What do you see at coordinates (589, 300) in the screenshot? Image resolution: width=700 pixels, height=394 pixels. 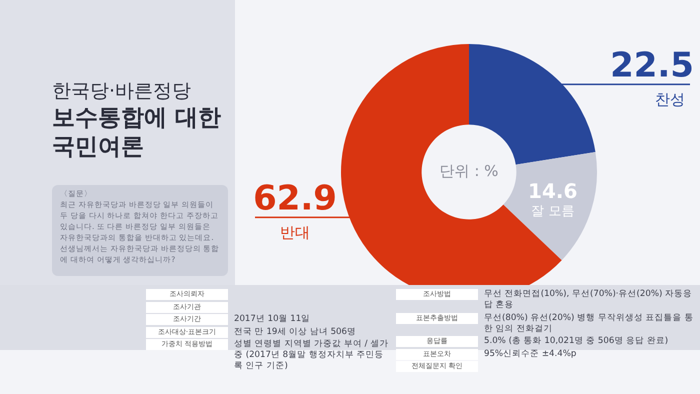 I see `text: 무선 전화면접(10%), 무선(70%)·유선(20%) 자동응답 혼용` at bounding box center [589, 300].